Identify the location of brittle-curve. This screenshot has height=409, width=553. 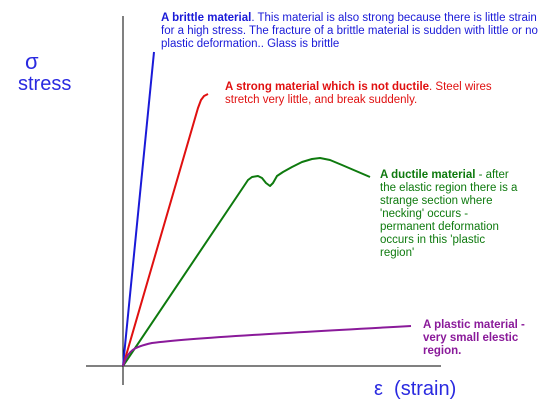
(138, 209).